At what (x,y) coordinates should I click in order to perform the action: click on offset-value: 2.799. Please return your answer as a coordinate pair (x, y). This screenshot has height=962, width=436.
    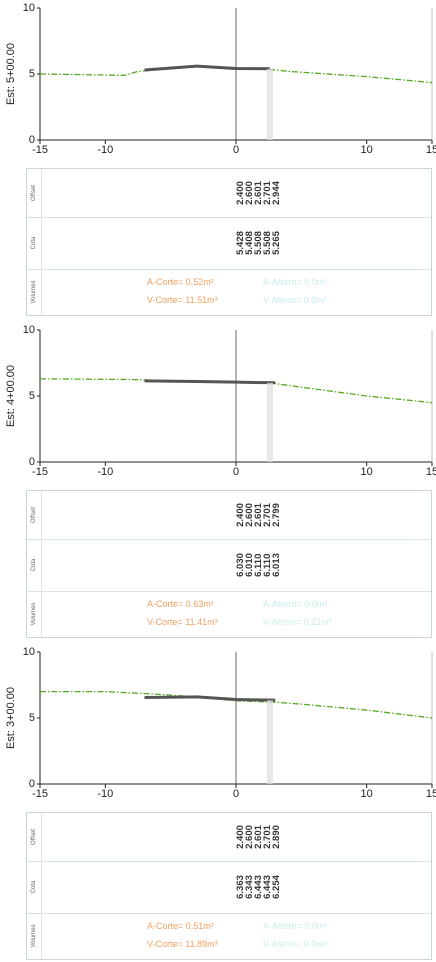
    Looking at the image, I should click on (276, 515).